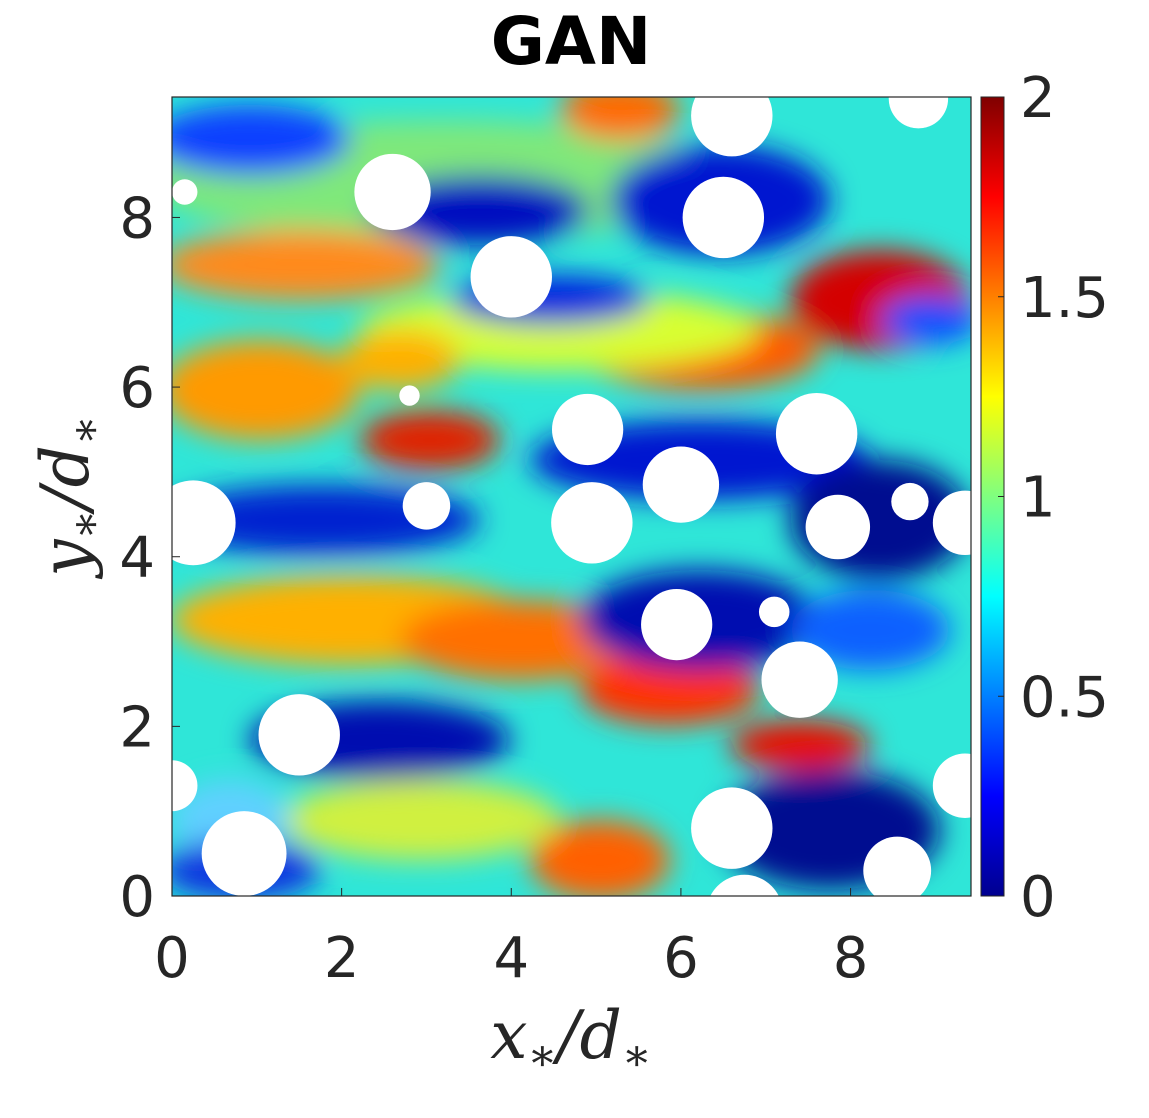 Image resolution: width=1149 pixels, height=1118 pixels. Describe the element at coordinates (1064, 697) in the screenshot. I see `colorbar-tick-label: 0.5` at that location.